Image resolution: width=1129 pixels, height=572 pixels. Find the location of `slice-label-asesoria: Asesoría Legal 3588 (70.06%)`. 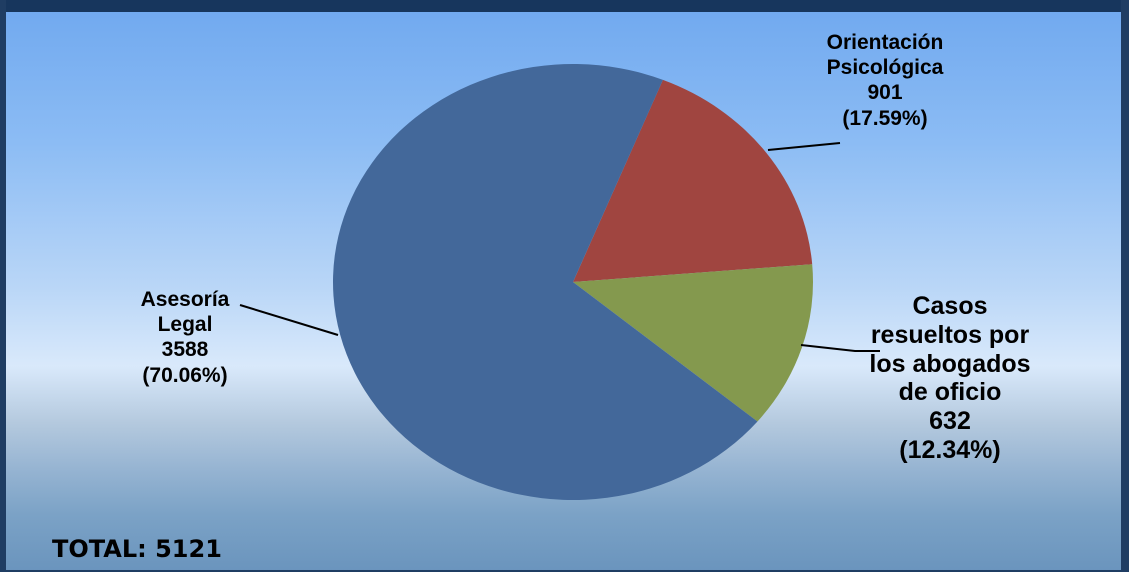

slice-label-asesoria: Asesoría Legal 3588 (70.06%) is located at coordinates (185, 337).